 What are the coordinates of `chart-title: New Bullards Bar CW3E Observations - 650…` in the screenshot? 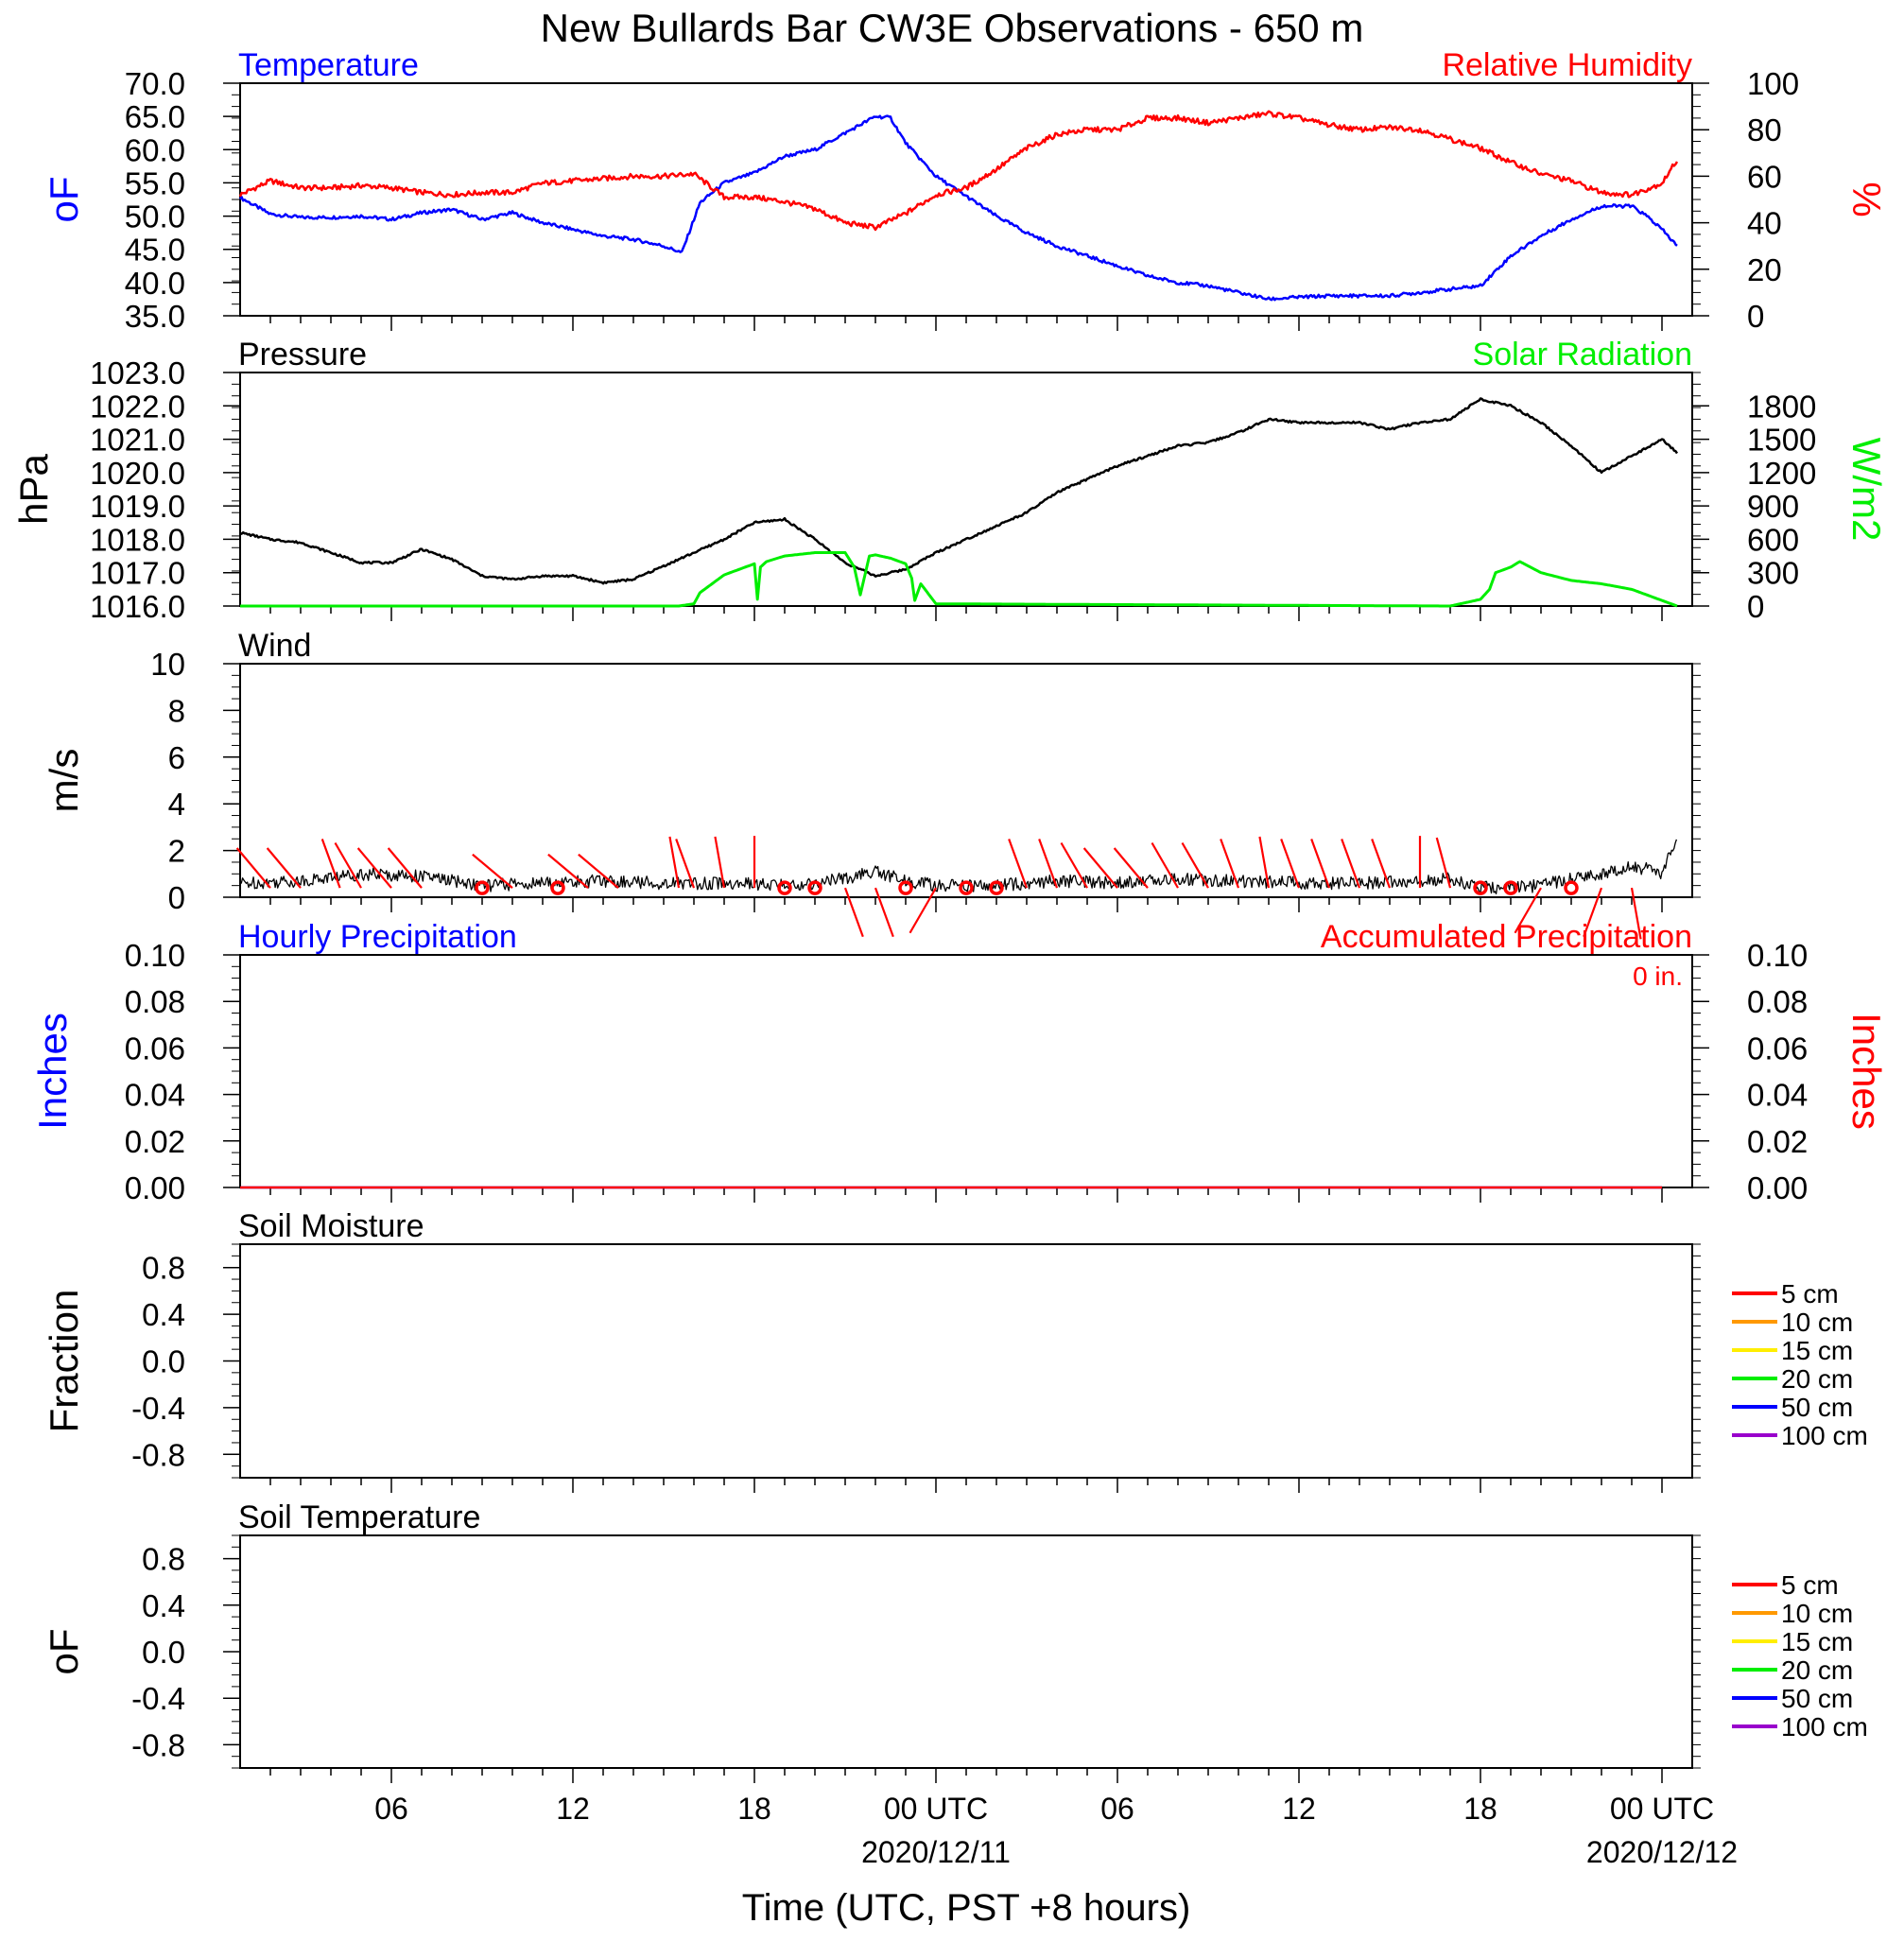 It's located at (952, 28).